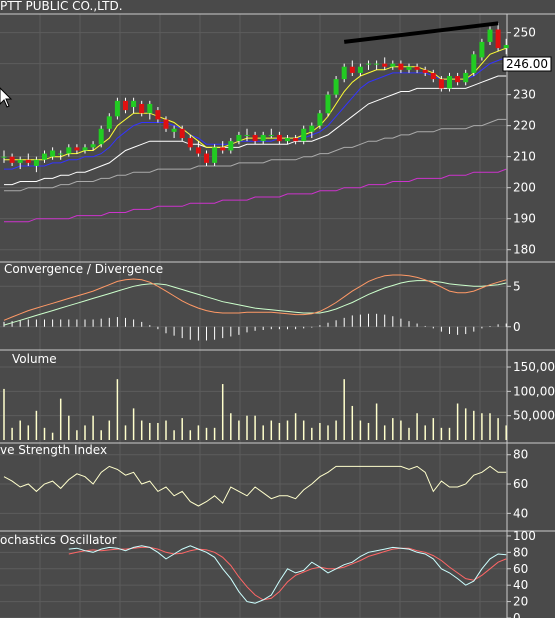  What do you see at coordinates (61, 6) in the screenshot?
I see `chart-title: PTT PUBLIC CO.,LTD.` at bounding box center [61, 6].